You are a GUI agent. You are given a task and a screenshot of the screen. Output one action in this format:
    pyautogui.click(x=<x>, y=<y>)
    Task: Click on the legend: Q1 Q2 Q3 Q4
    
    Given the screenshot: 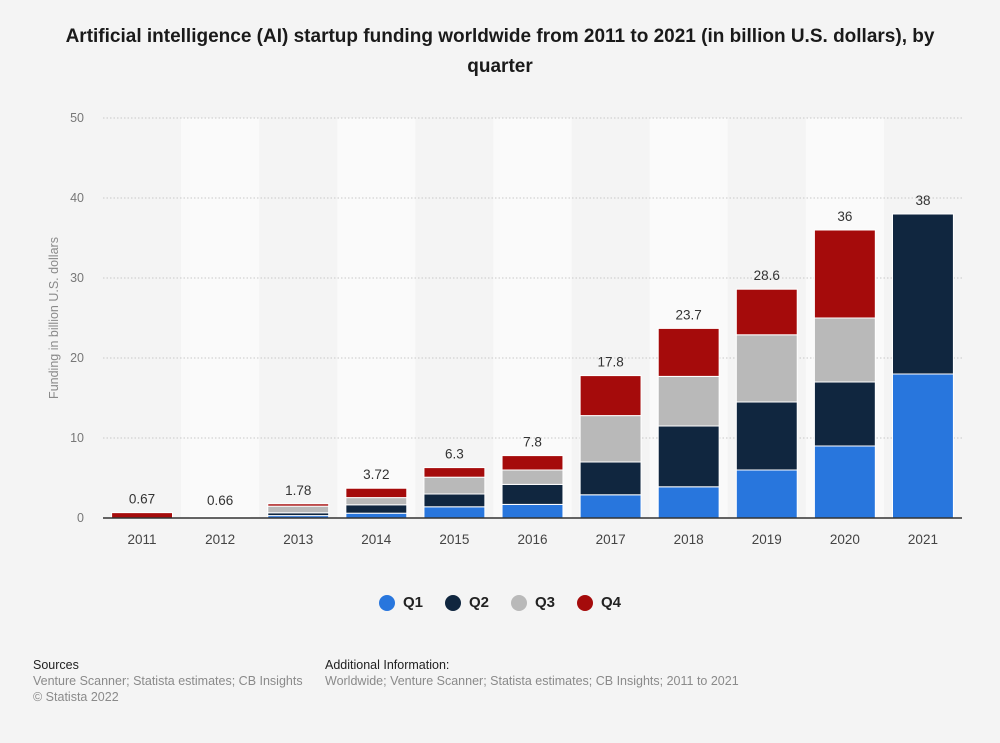 What is the action you would take?
    pyautogui.click(x=500, y=602)
    